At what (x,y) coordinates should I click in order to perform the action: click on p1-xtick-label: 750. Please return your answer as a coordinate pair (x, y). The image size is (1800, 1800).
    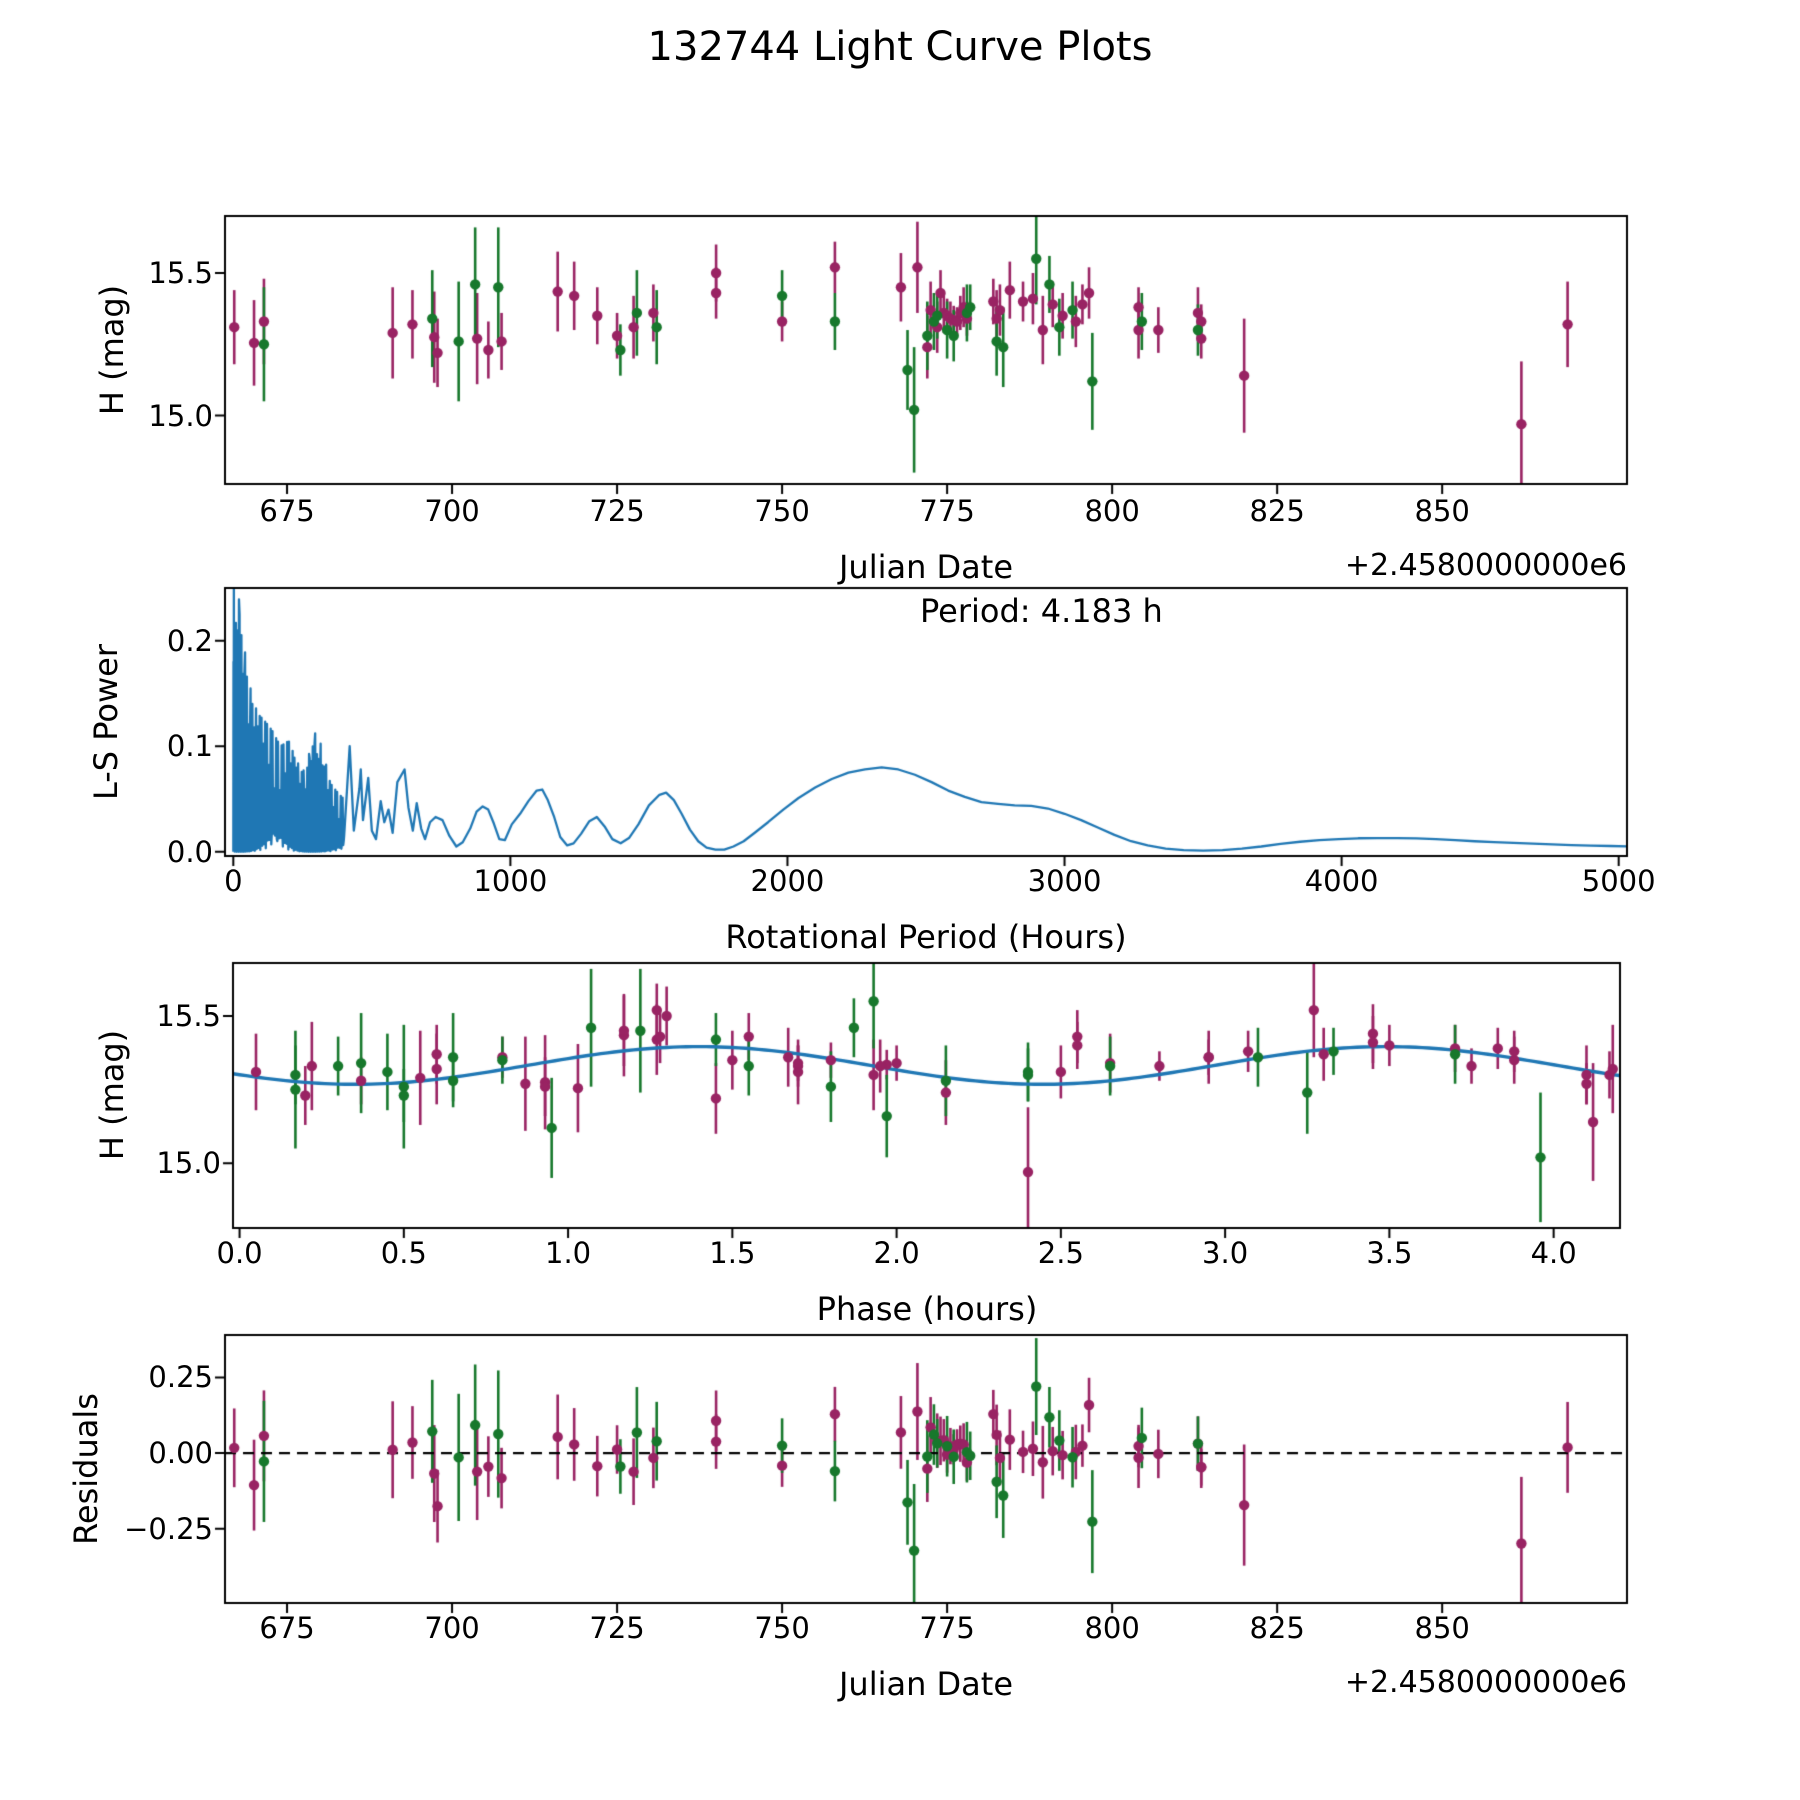
    Looking at the image, I should click on (782, 511).